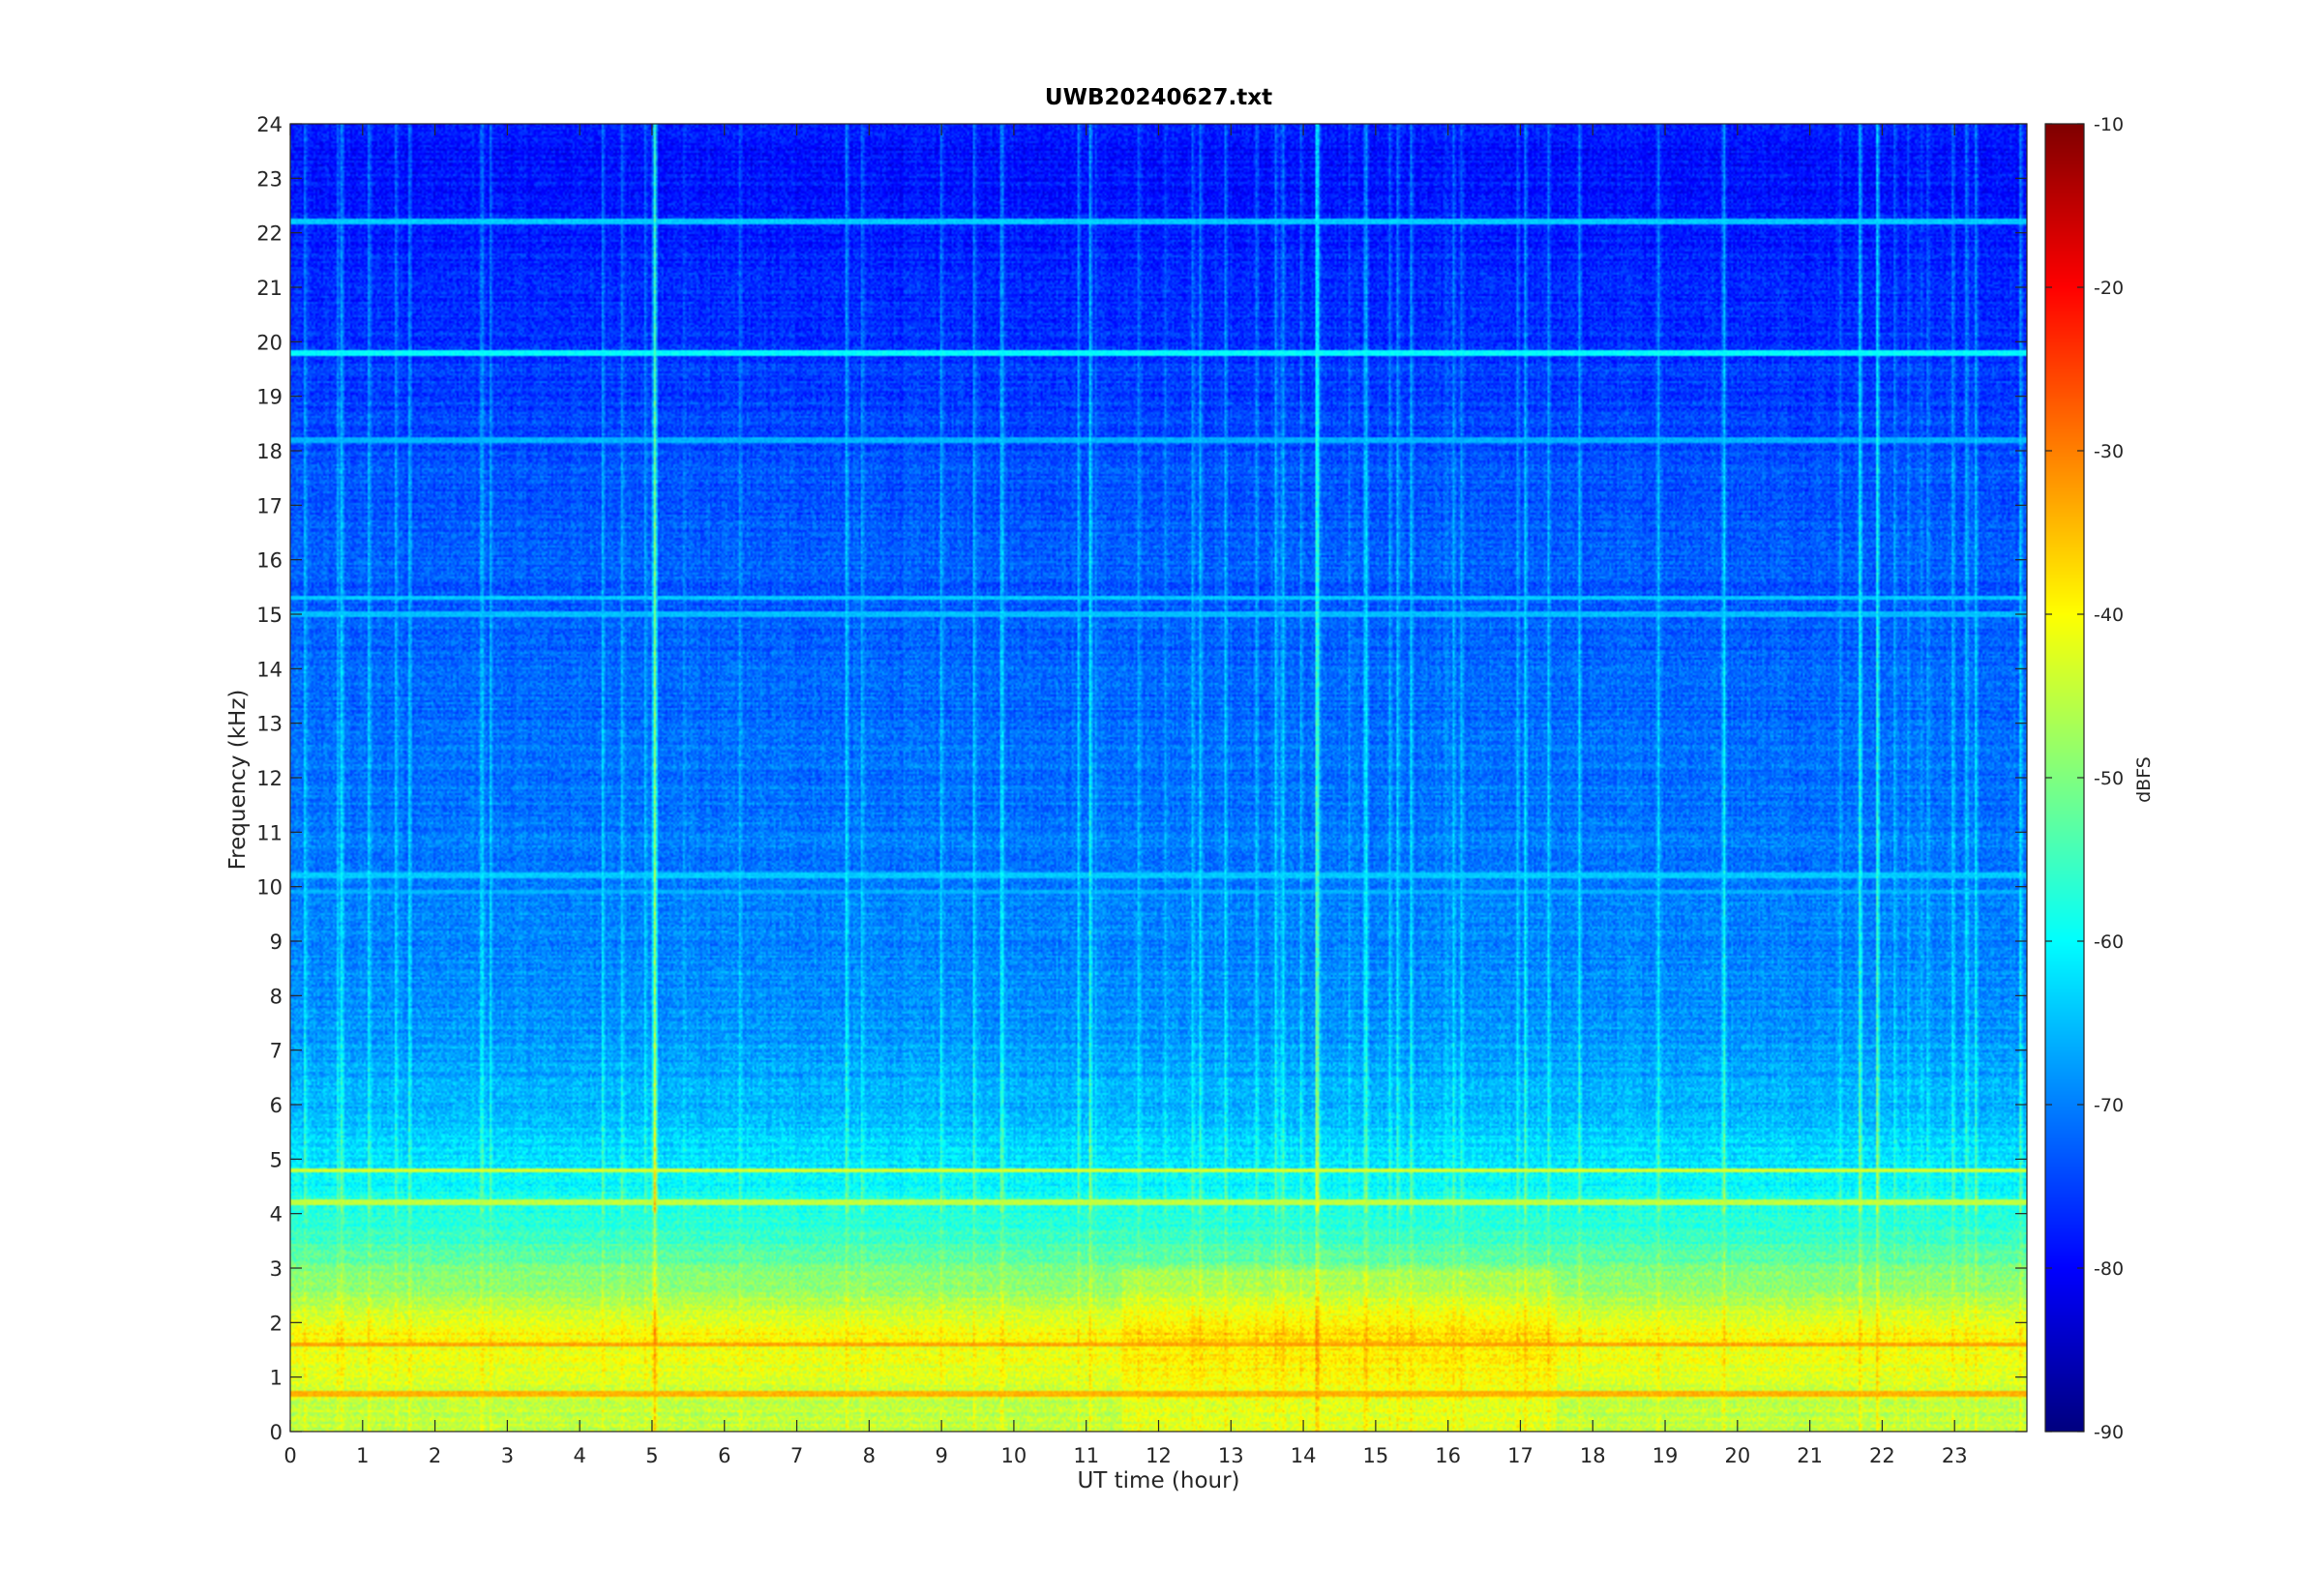  I want to click on colorbar-tick-label: -90, so click(2109, 1432).